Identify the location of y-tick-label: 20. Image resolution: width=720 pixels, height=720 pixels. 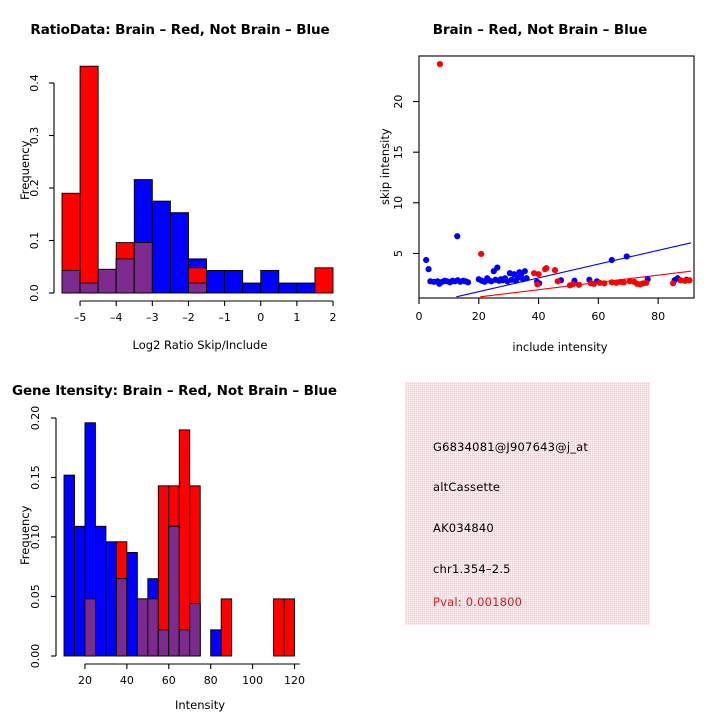
(398, 102).